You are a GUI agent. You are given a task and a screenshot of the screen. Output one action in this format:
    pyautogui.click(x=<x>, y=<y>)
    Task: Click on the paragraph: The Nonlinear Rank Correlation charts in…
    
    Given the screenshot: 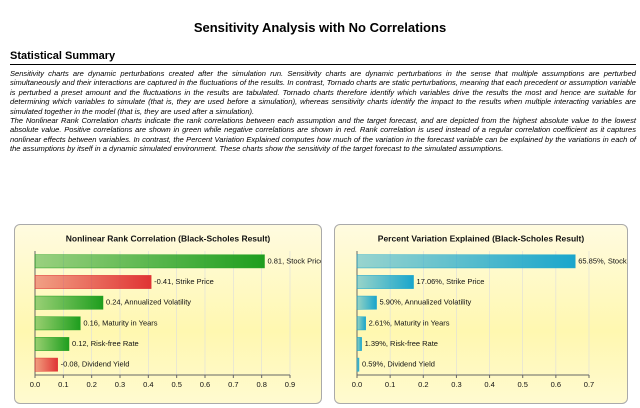 What is the action you would take?
    pyautogui.click(x=323, y=135)
    